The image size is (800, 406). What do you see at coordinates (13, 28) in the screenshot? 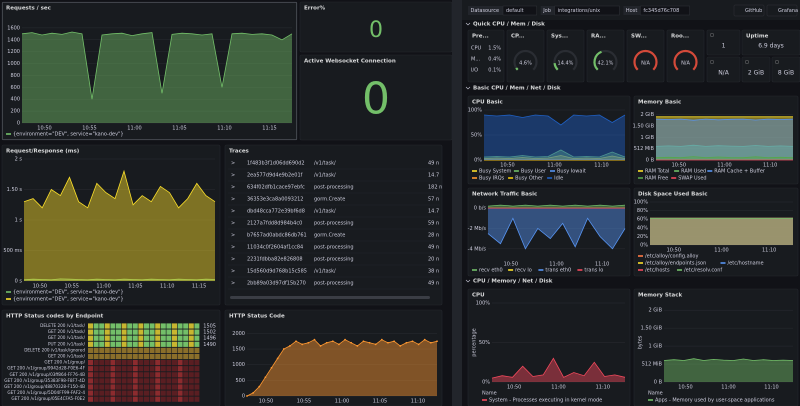
I see `y-tick-label: 1600` at bounding box center [13, 28].